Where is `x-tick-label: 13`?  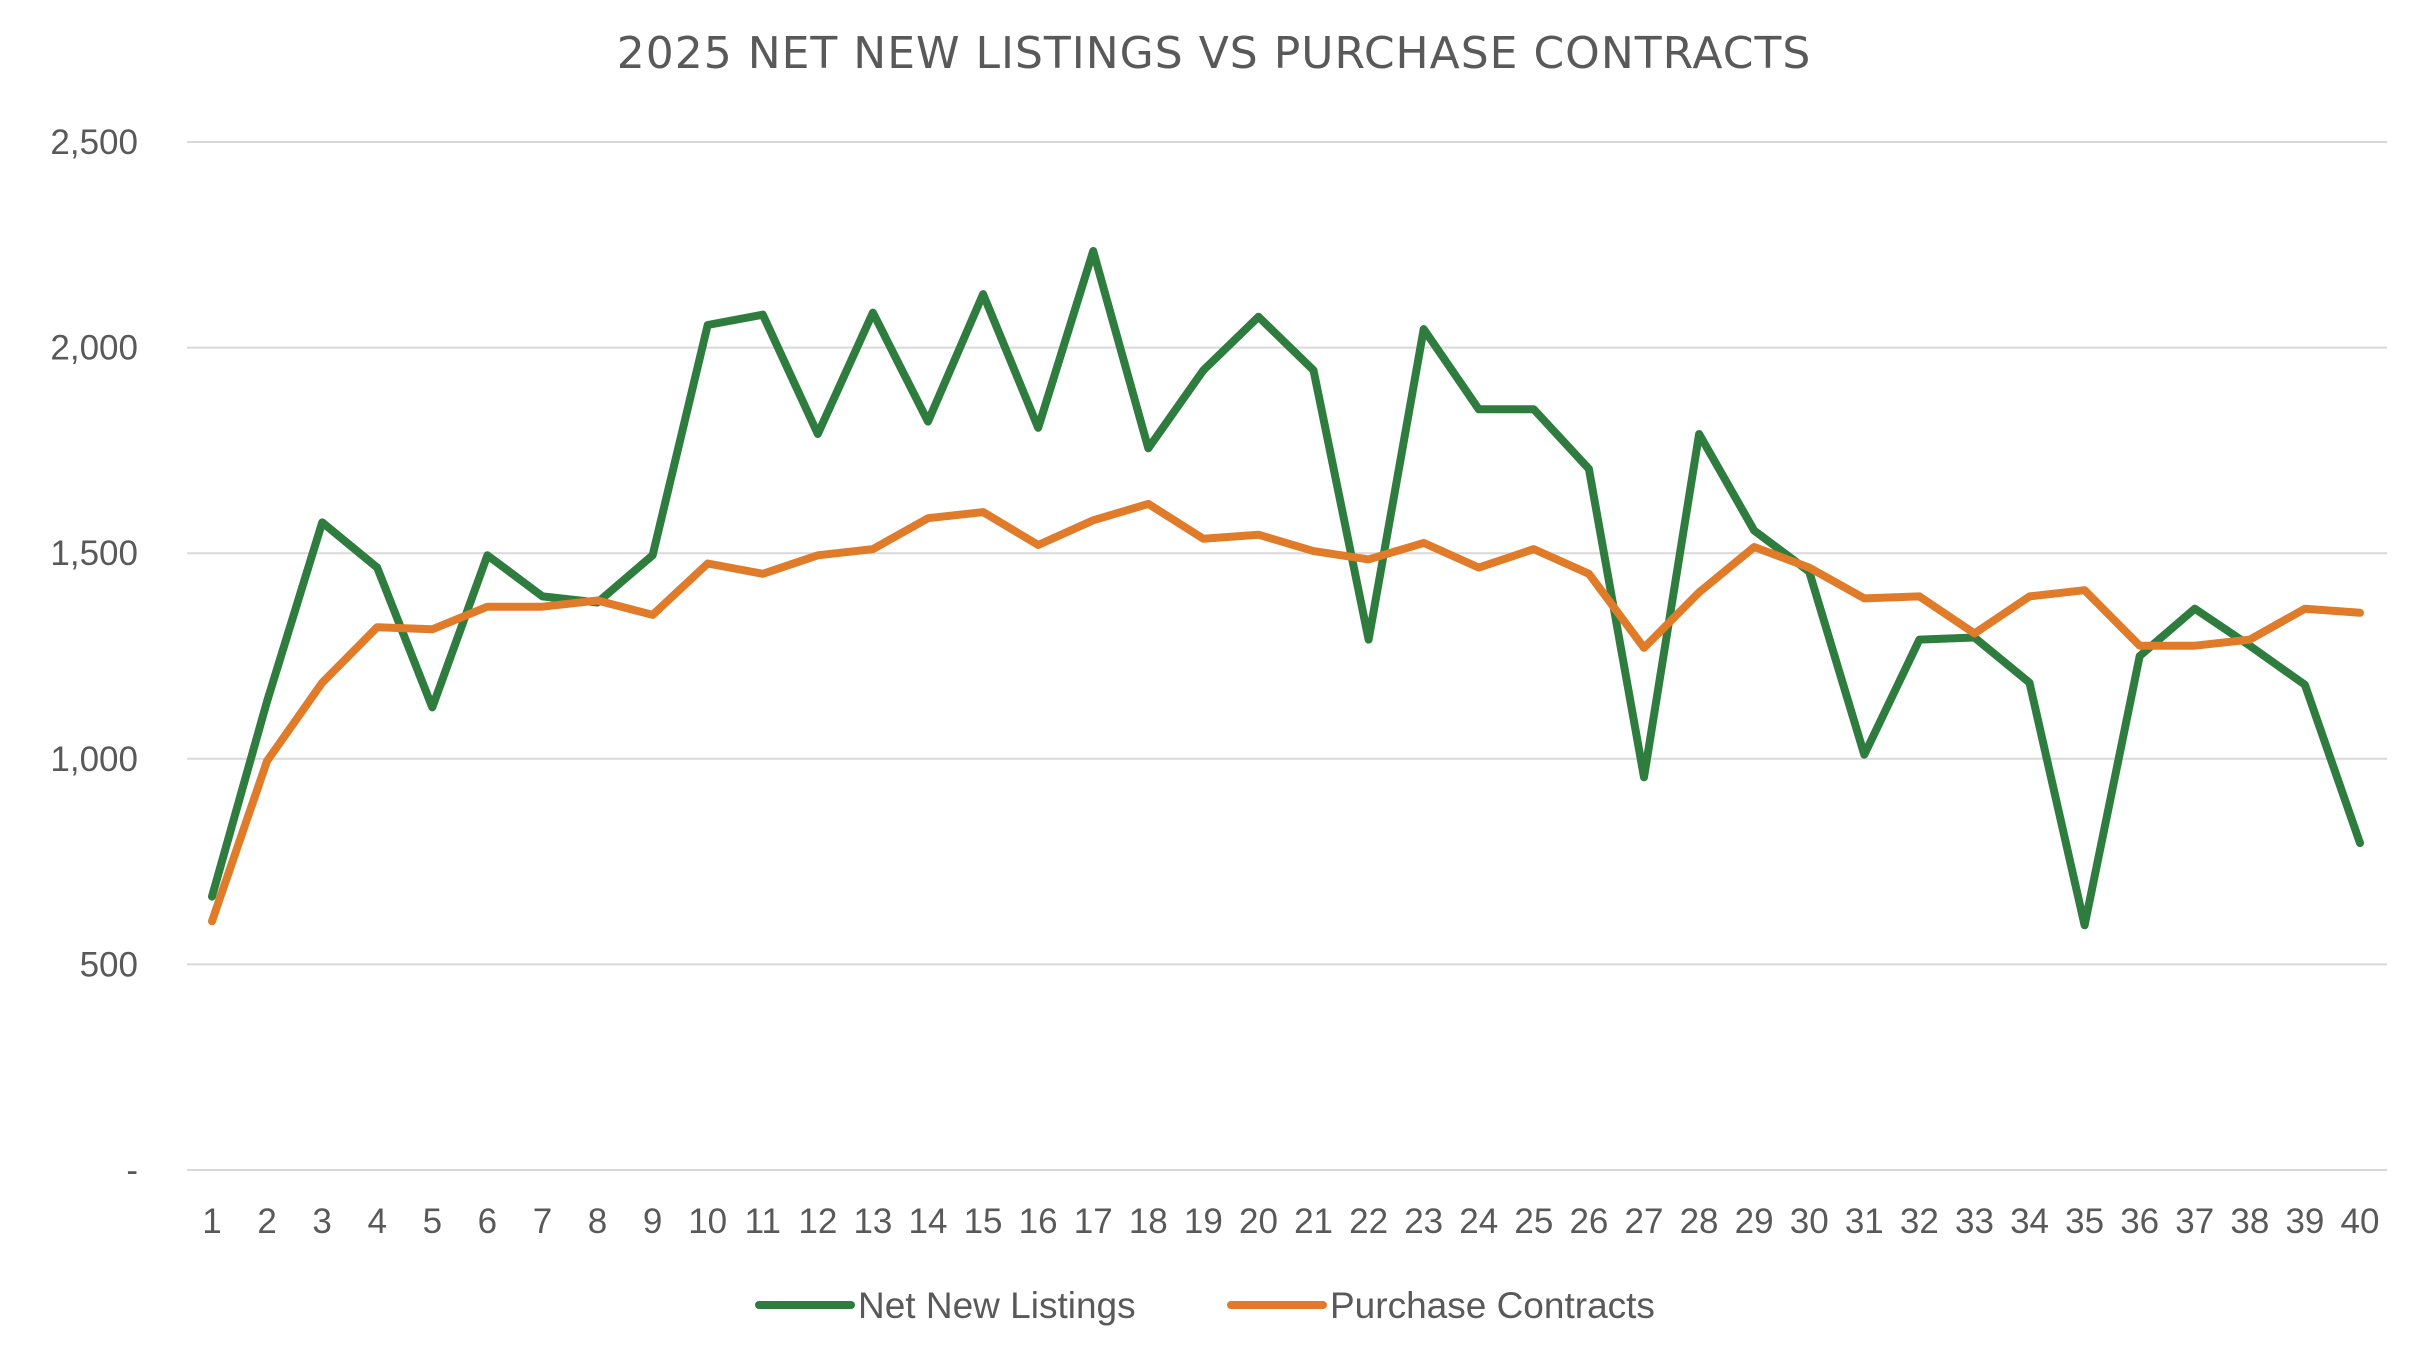 x-tick-label: 13 is located at coordinates (872, 1221).